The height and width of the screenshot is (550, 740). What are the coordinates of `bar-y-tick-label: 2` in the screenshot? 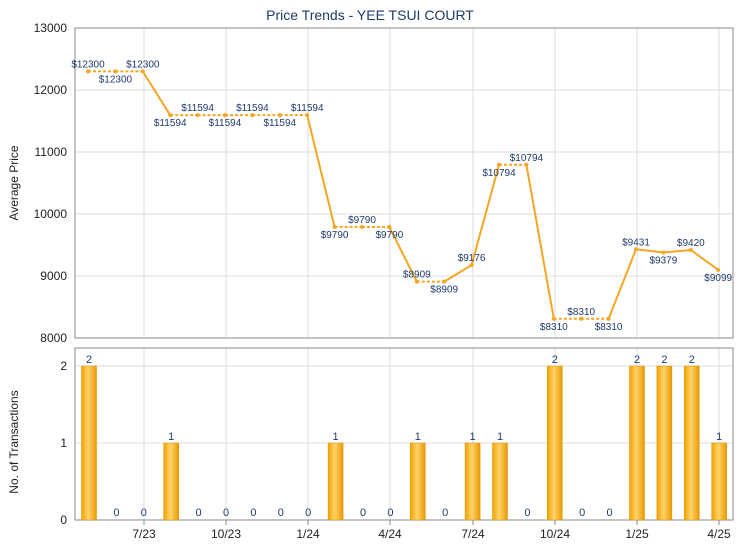 It's located at (63, 366).